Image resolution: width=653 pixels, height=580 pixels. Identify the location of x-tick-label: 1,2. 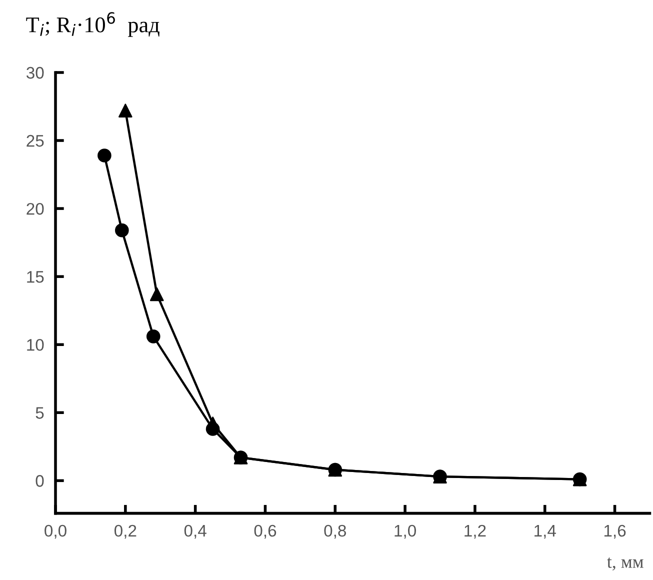
(475, 531).